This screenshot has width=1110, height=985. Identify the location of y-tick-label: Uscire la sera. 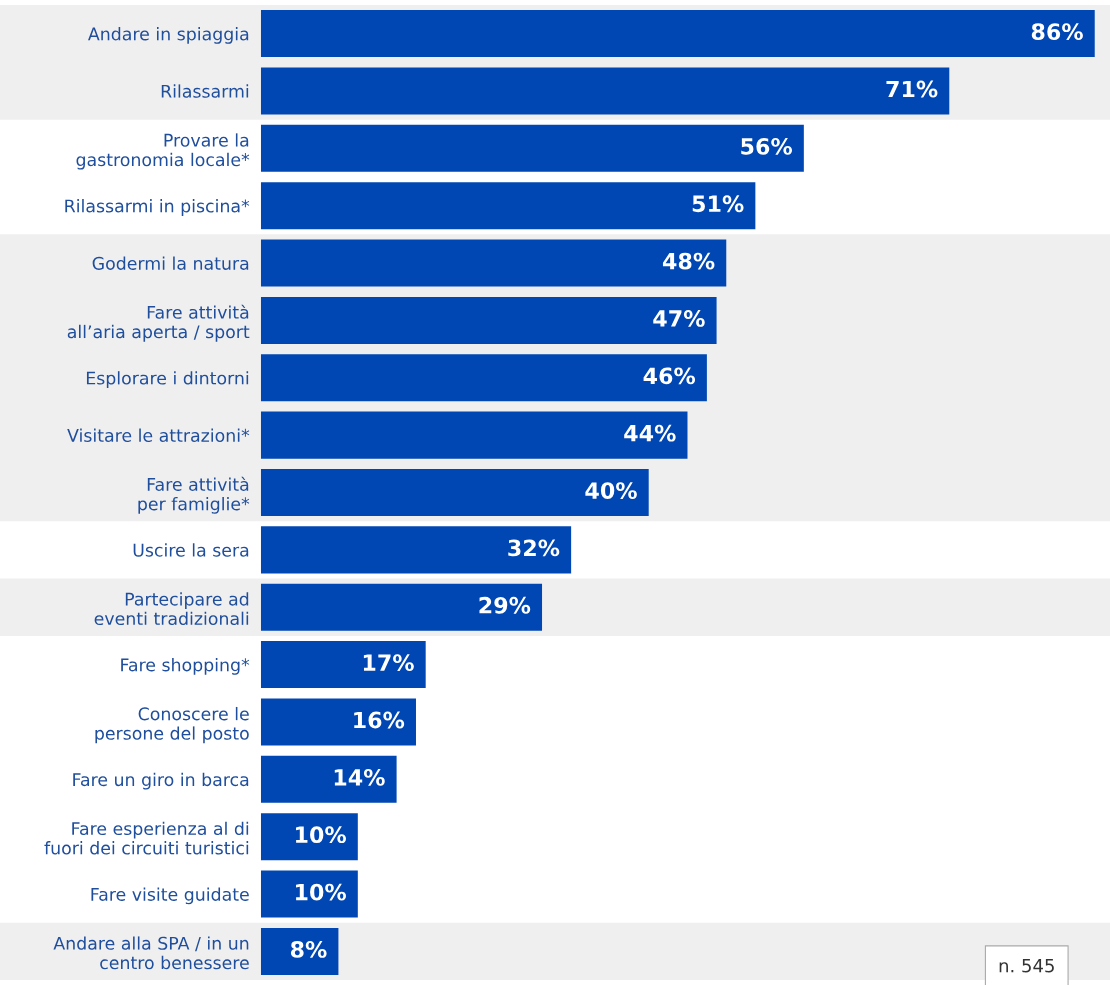
(191, 550).